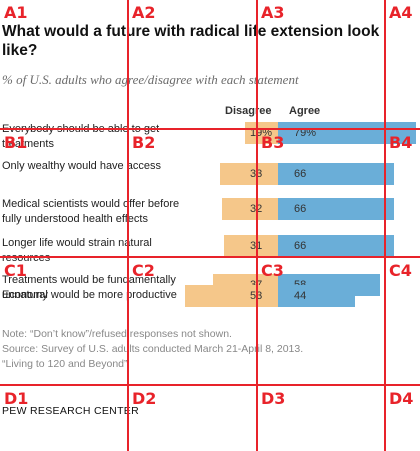  I want to click on grid-cell-label: A2, so click(144, 12).